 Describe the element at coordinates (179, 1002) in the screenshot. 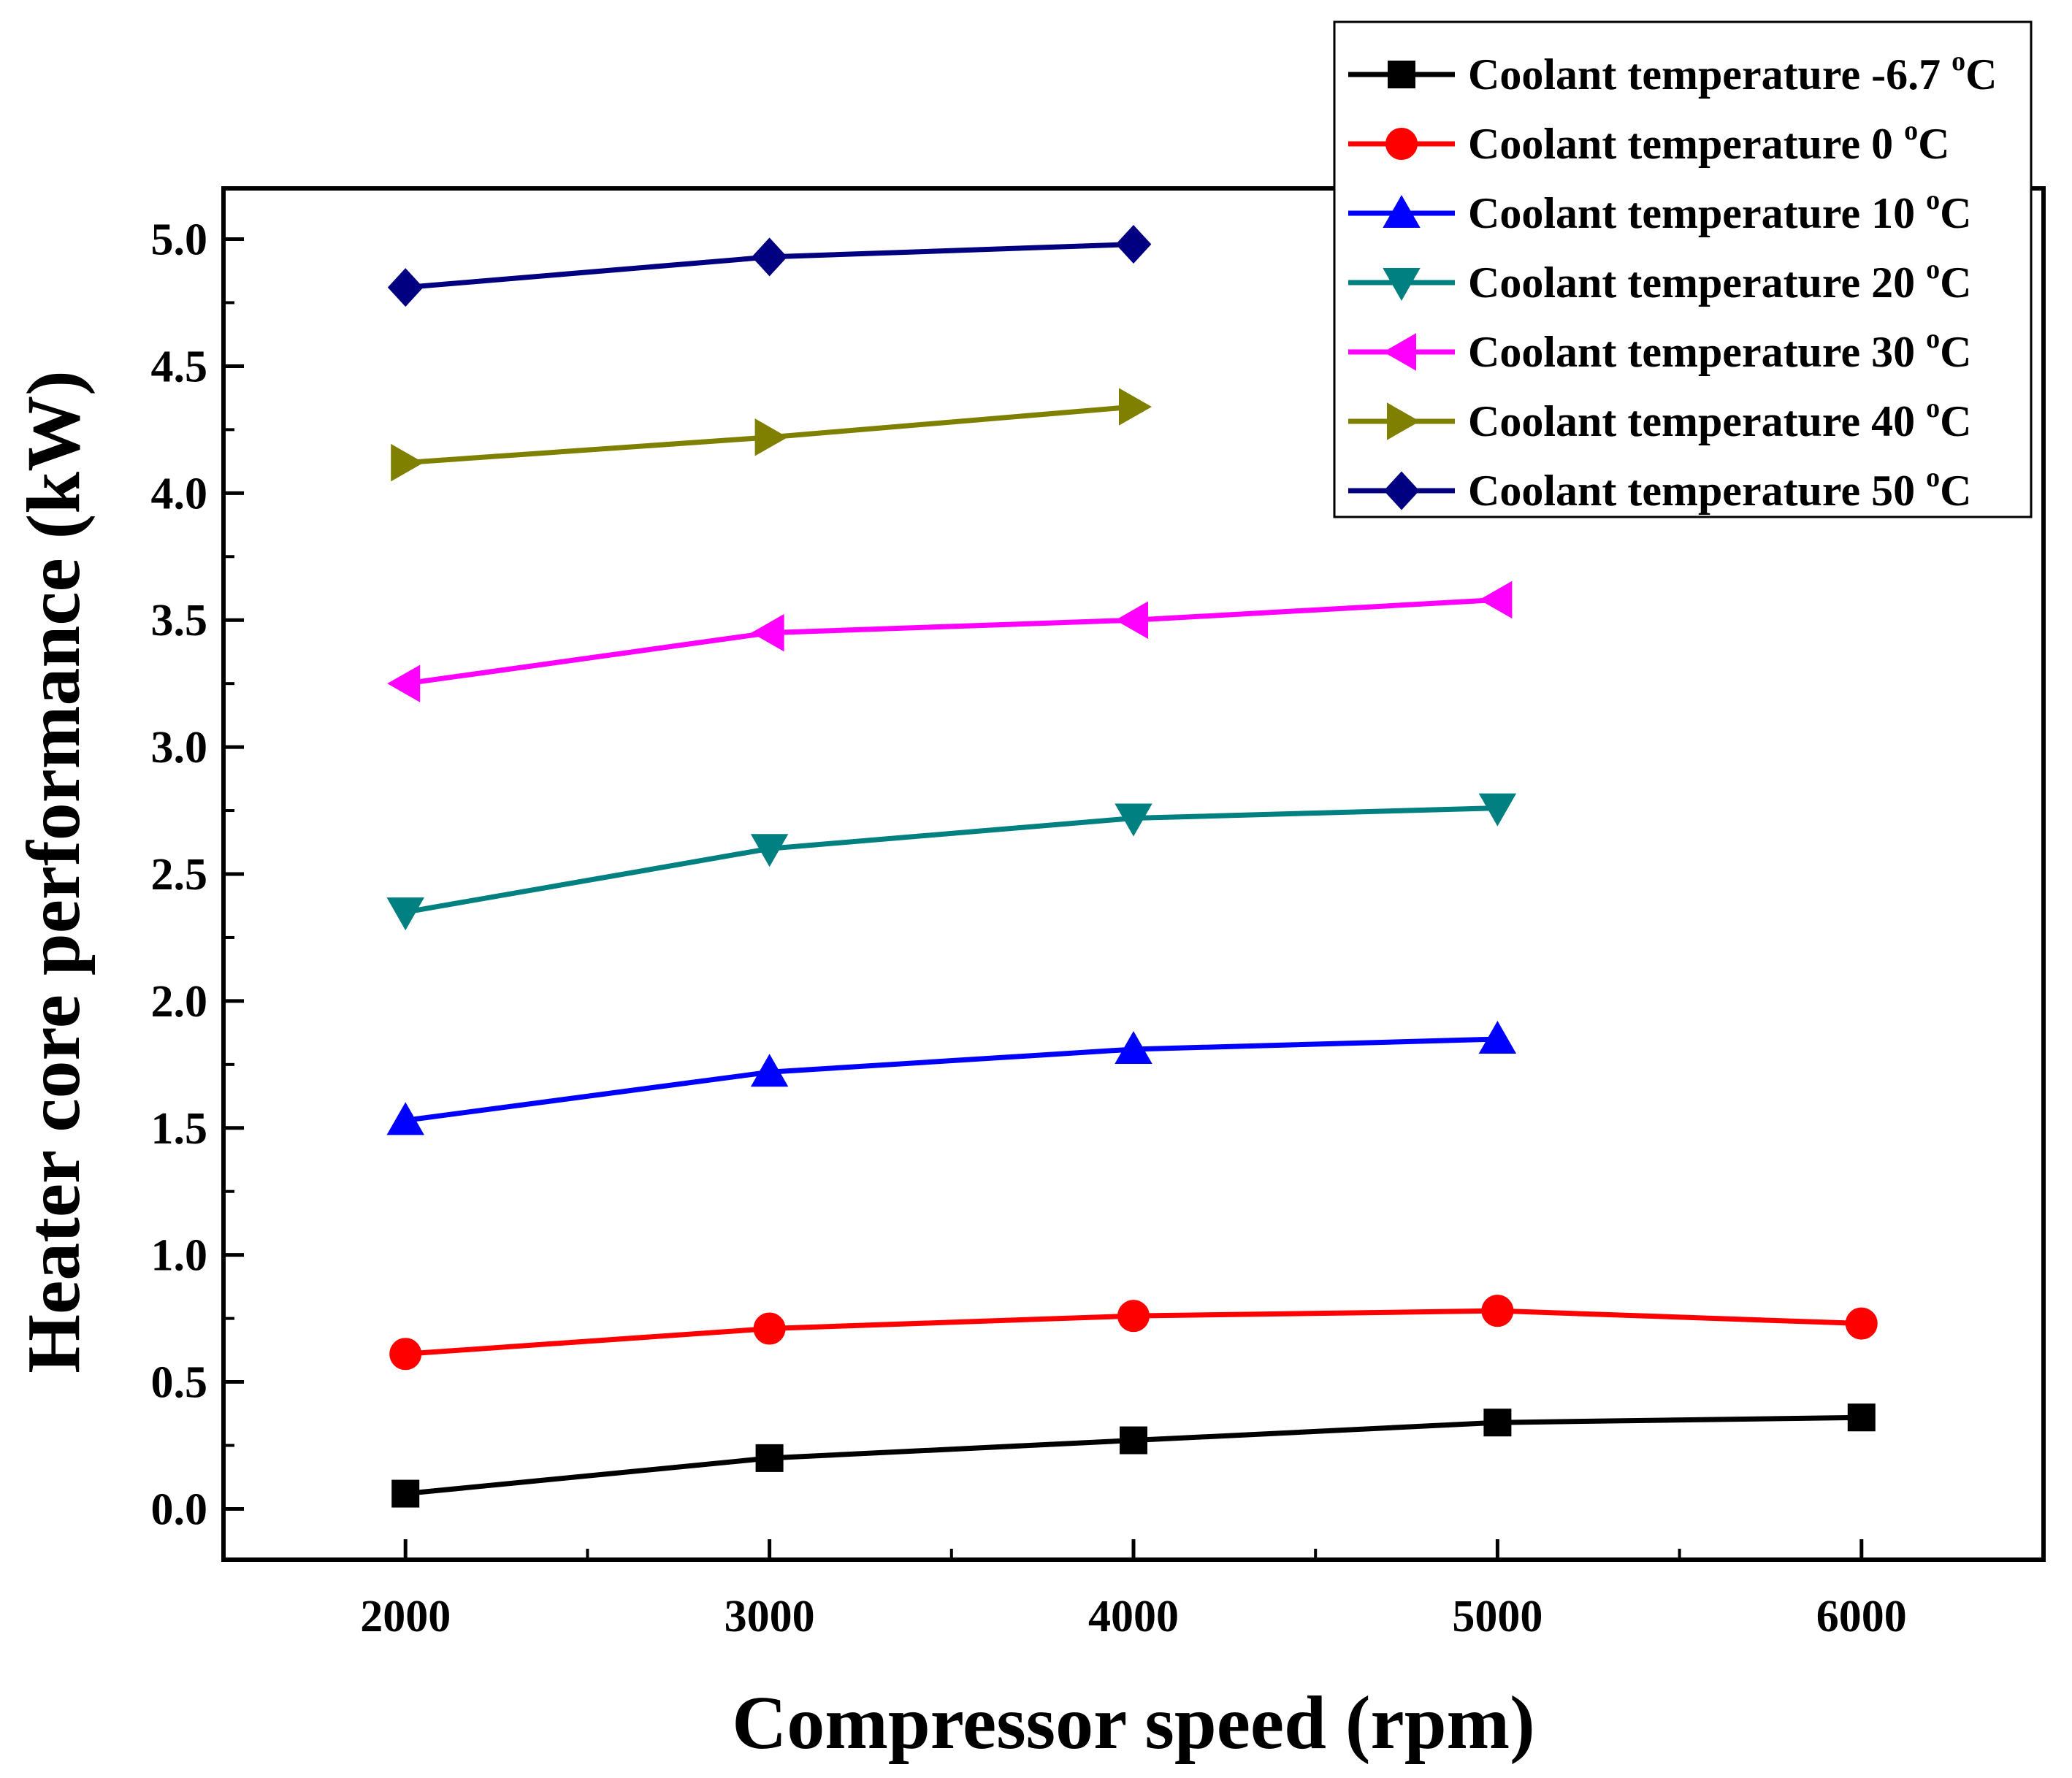

I see `y-tick-label: 2.0` at that location.